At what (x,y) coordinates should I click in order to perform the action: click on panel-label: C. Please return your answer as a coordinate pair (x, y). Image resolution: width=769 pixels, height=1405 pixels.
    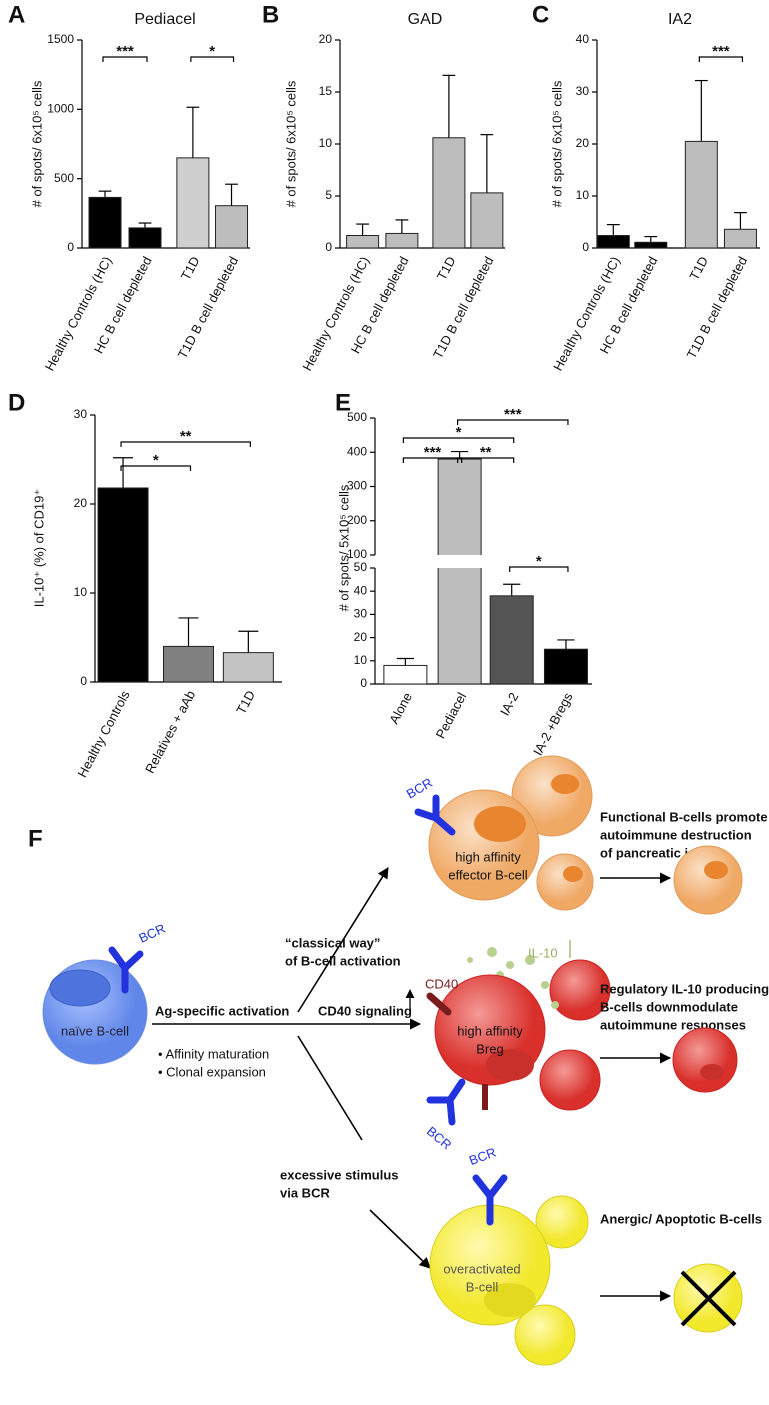
    Looking at the image, I should click on (540, 14).